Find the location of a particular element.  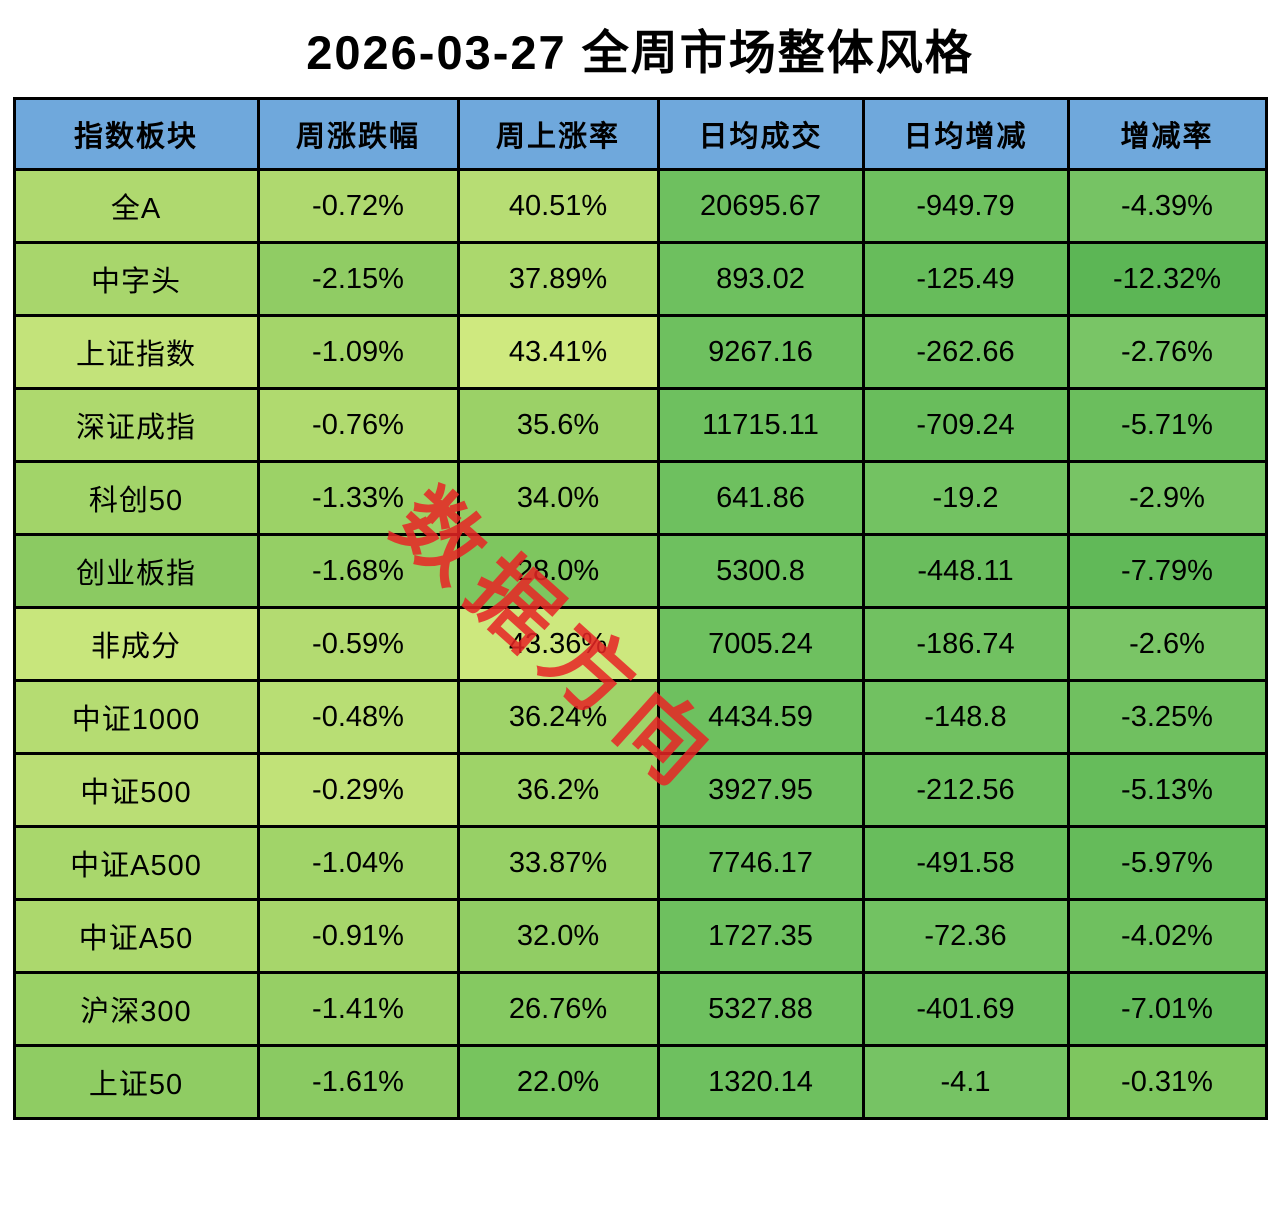

table-header: 指数板块 周涨跌幅 周上涨率 日均成交 日均增减 增减率 is located at coordinates (640, 134).